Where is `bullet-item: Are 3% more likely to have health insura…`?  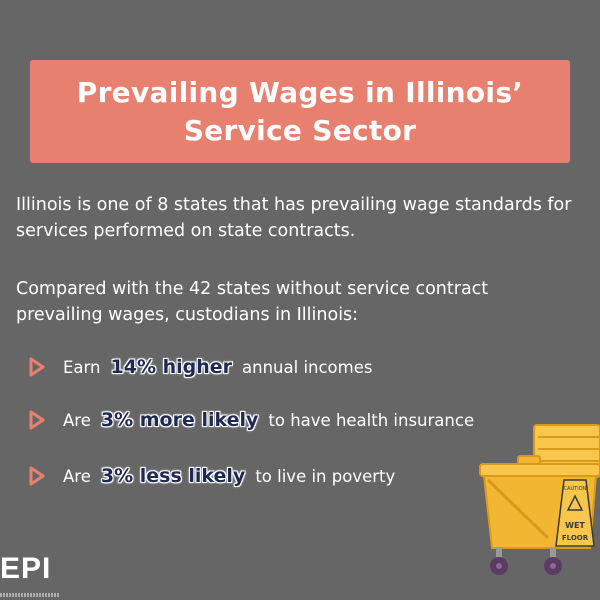 bullet-item: Are 3% more likely to have health insura… is located at coordinates (251, 420).